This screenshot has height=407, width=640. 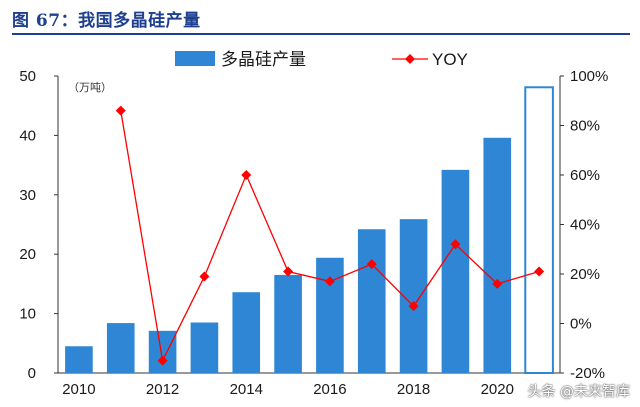 I want to click on right-tick-label: 80%, so click(x=585, y=126).